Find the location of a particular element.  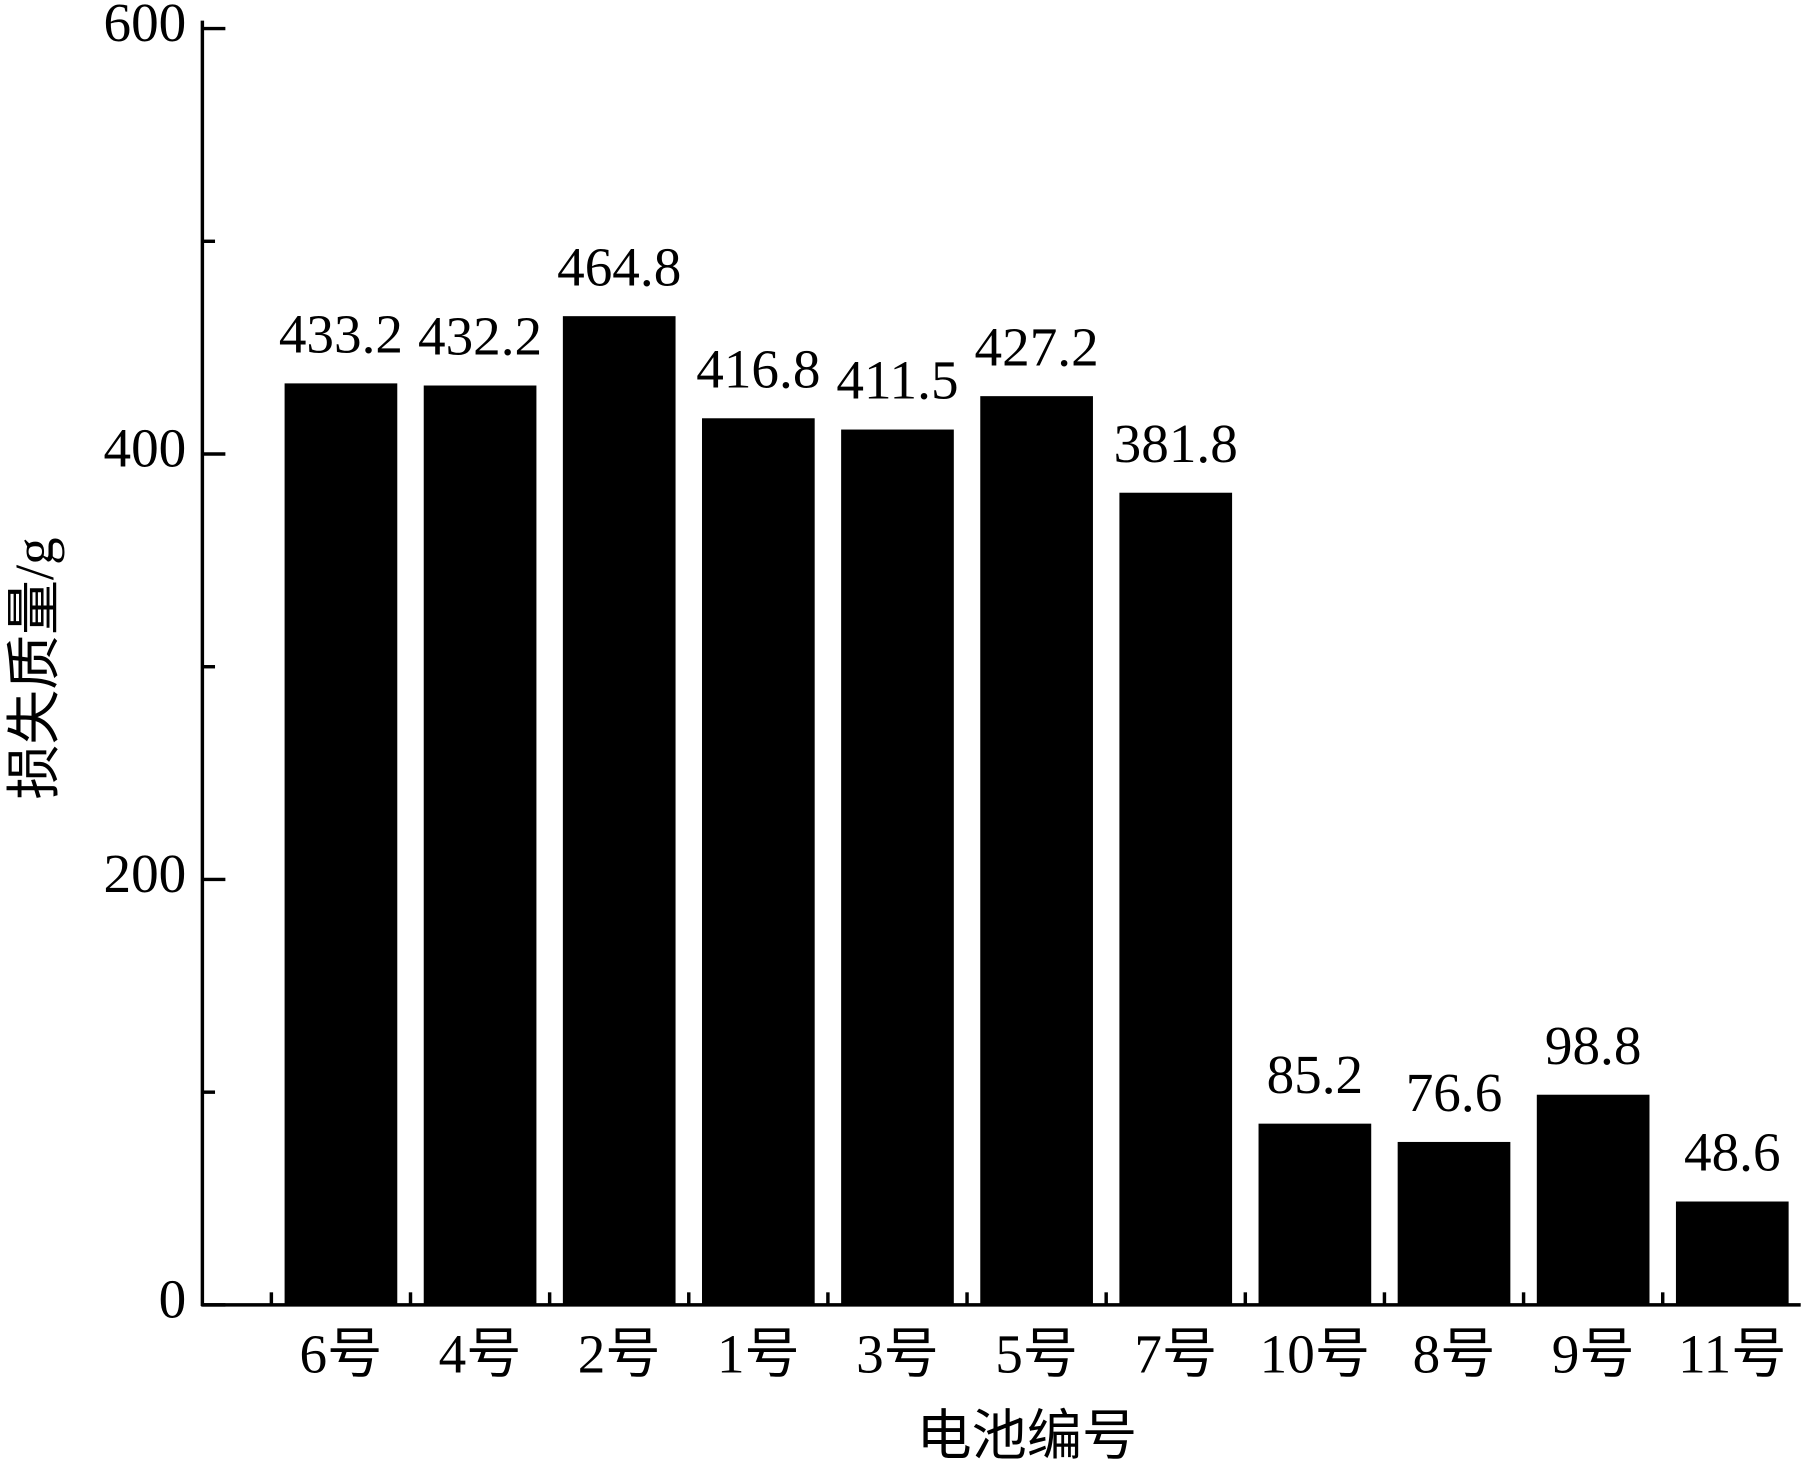

data-label: 464.8 is located at coordinates (619, 266).